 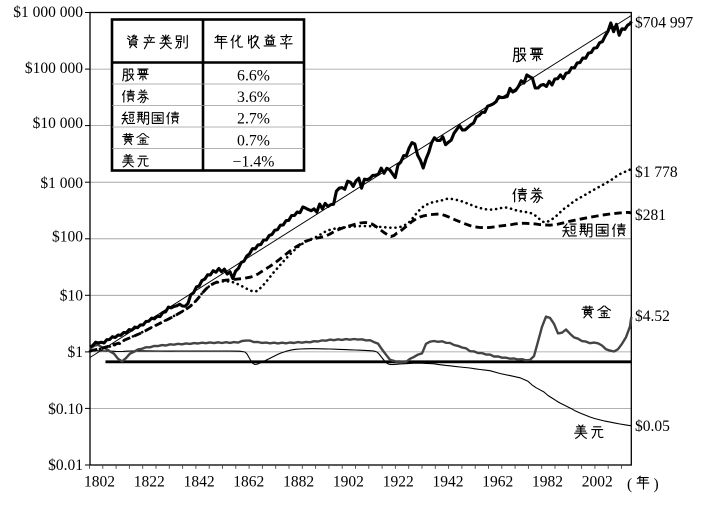 What do you see at coordinates (65, 465) in the screenshot?
I see `svg-text: $0.01` at bounding box center [65, 465].